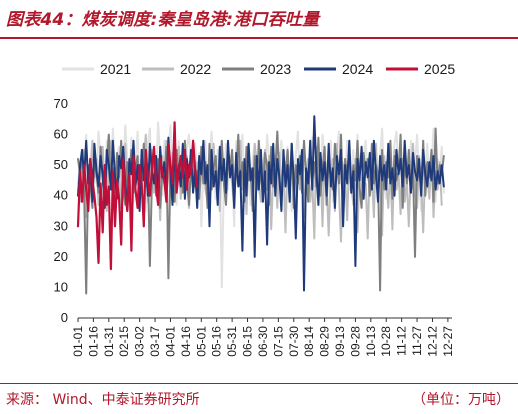 This screenshot has width=518, height=414. I want to click on x-tick-label: 01-01, so click(78, 341).